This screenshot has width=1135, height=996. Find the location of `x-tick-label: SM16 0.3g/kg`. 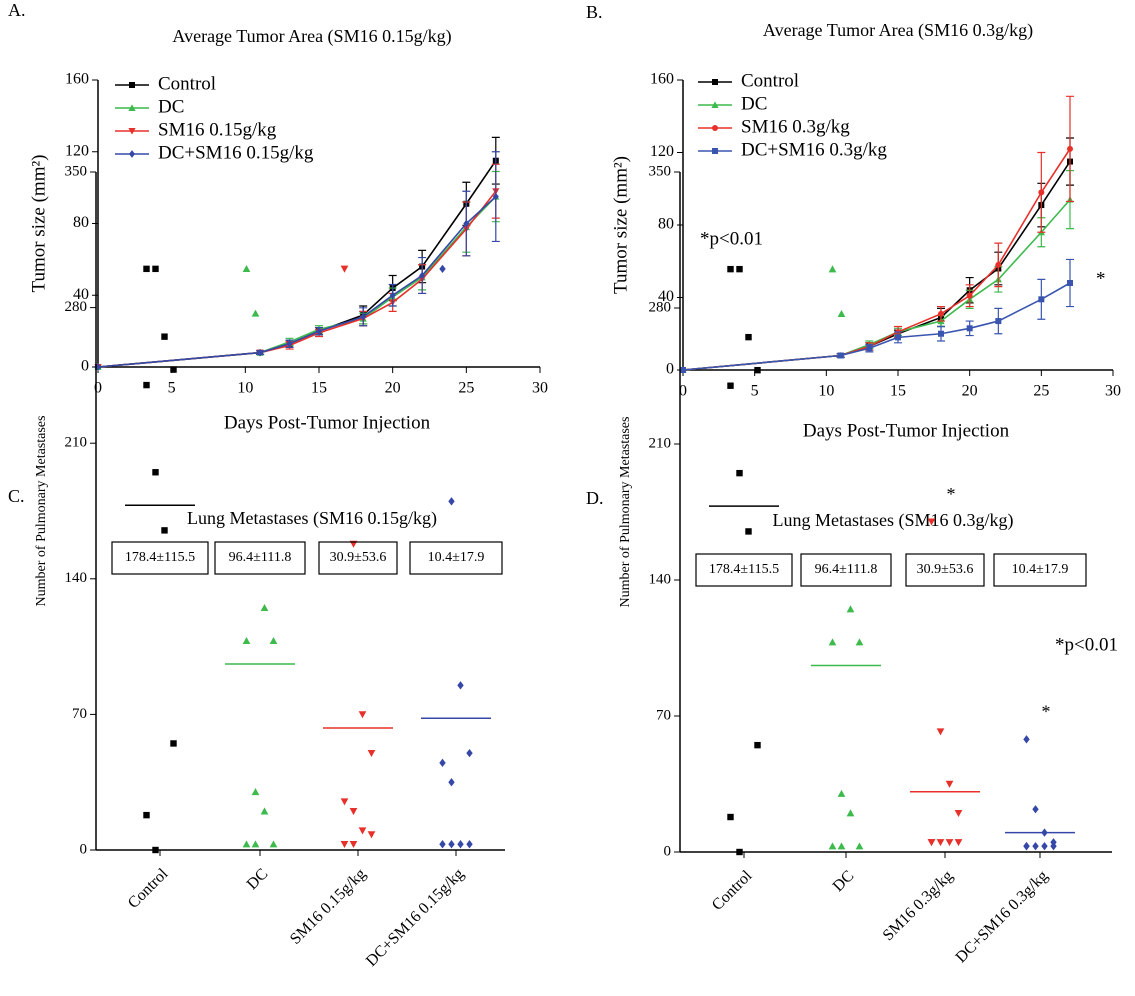

x-tick-label: SM16 0.3g/kg is located at coordinates (918, 905).